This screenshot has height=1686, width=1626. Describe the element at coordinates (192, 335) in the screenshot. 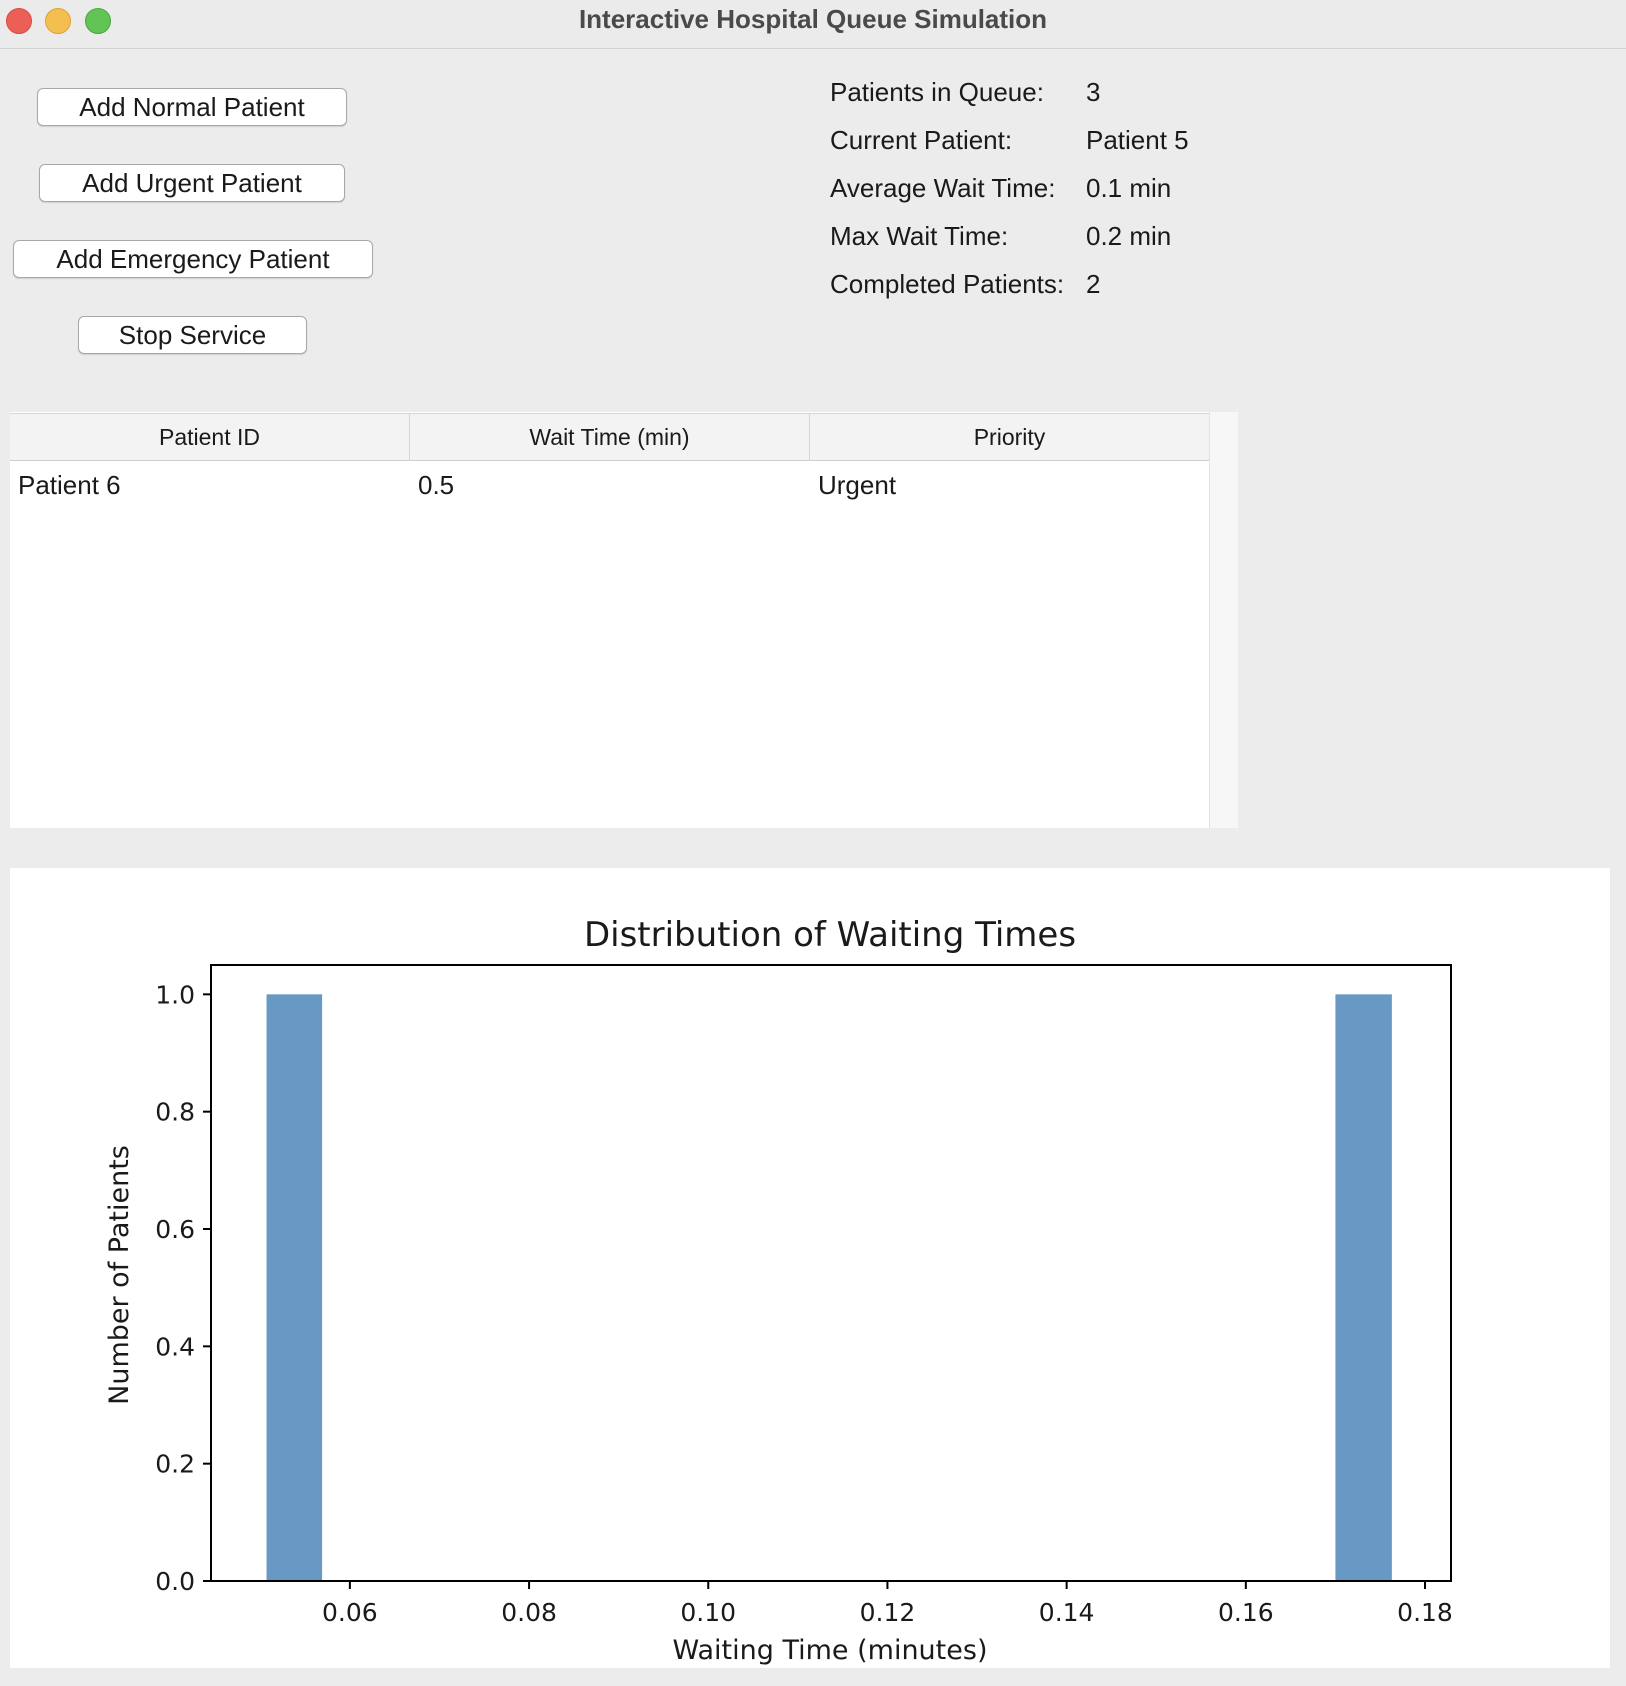

I see `stop-service-button: Stop Service` at that location.